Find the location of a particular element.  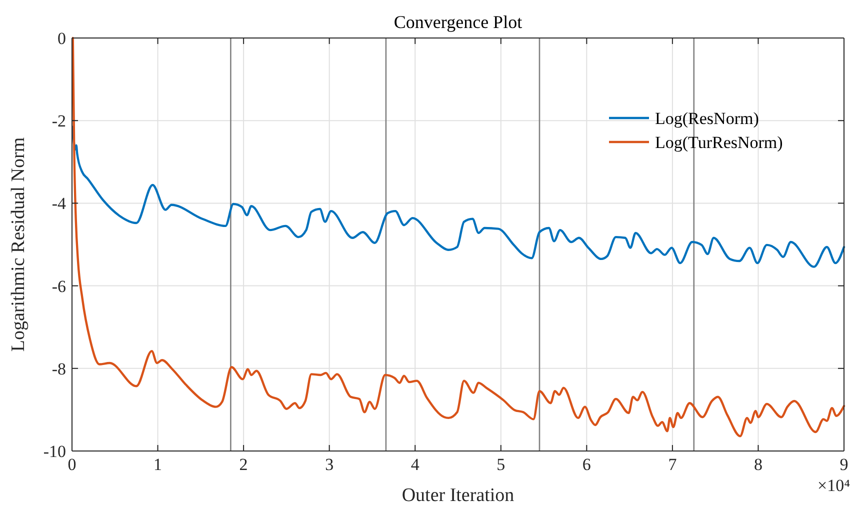

x-tick-label: 7 is located at coordinates (673, 464).